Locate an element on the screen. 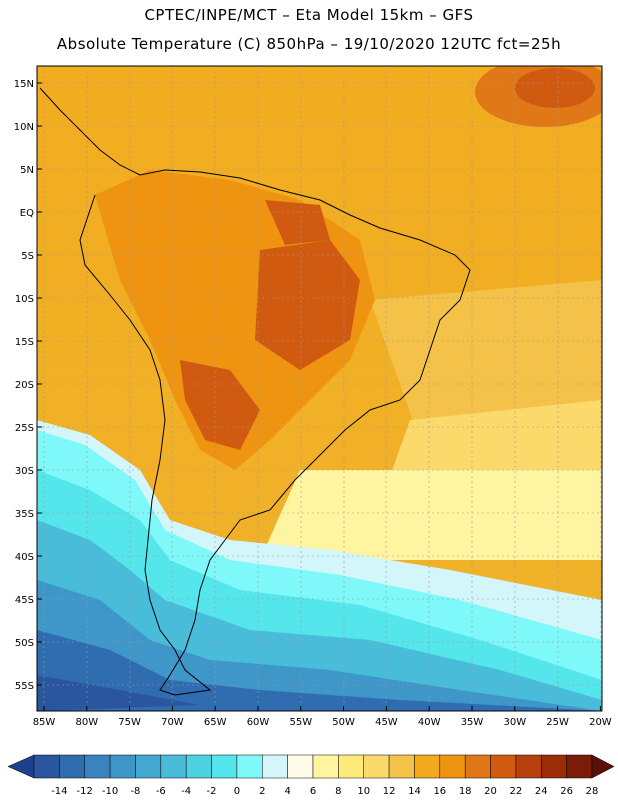 This screenshot has height=800, width=618. colorbar-tick-label: 4 is located at coordinates (287, 791).